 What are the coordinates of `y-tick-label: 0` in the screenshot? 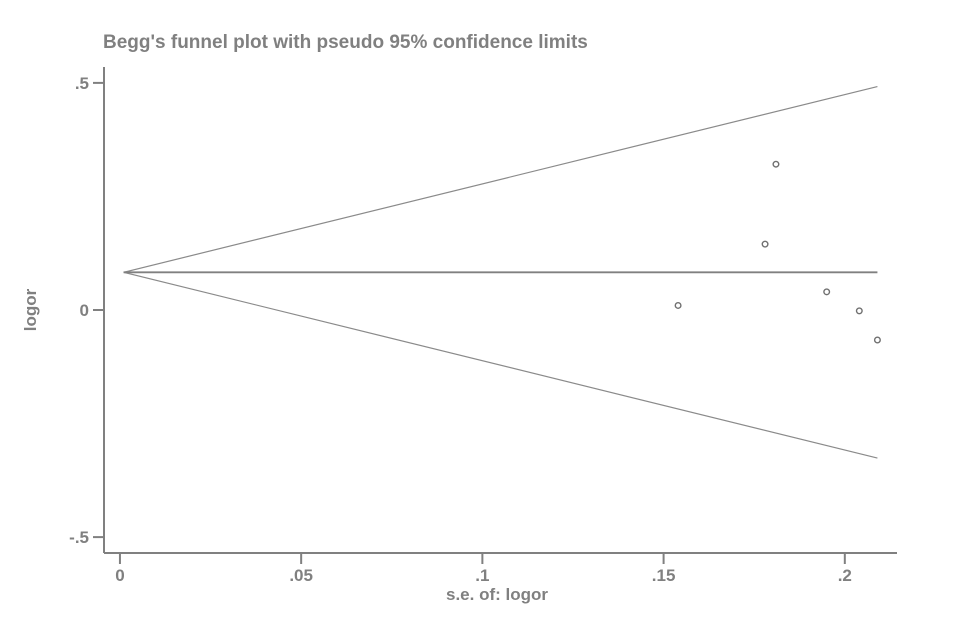 It's located at (84, 310).